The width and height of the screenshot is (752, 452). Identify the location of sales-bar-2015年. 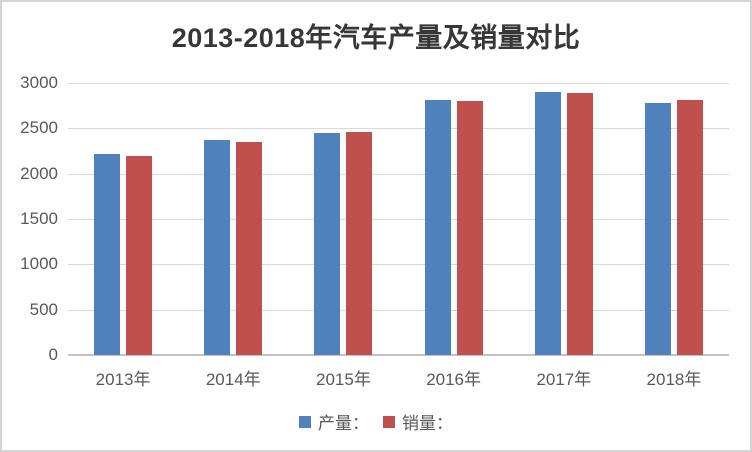
(359, 243).